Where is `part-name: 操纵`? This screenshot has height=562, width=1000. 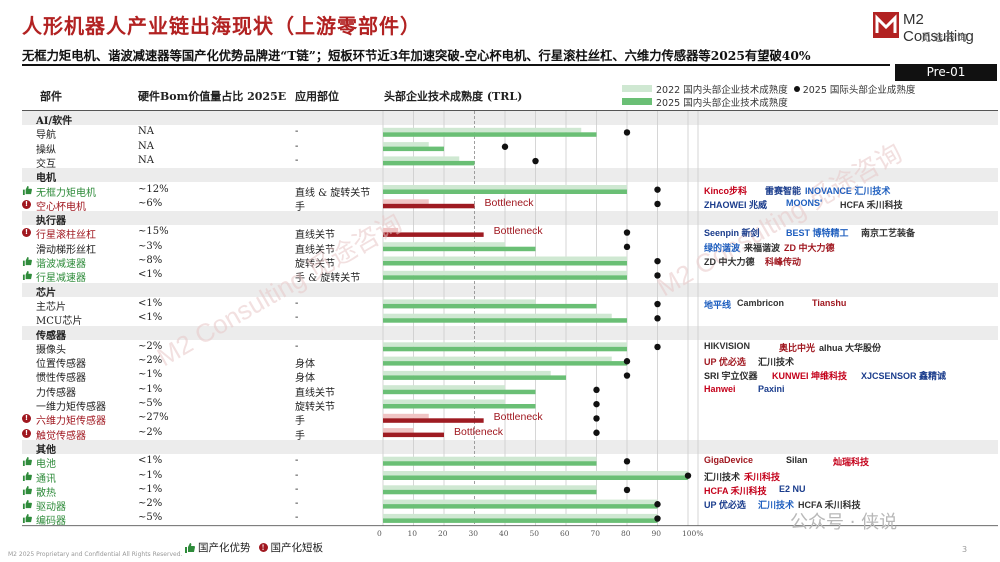 part-name: 操纵 is located at coordinates (46, 150).